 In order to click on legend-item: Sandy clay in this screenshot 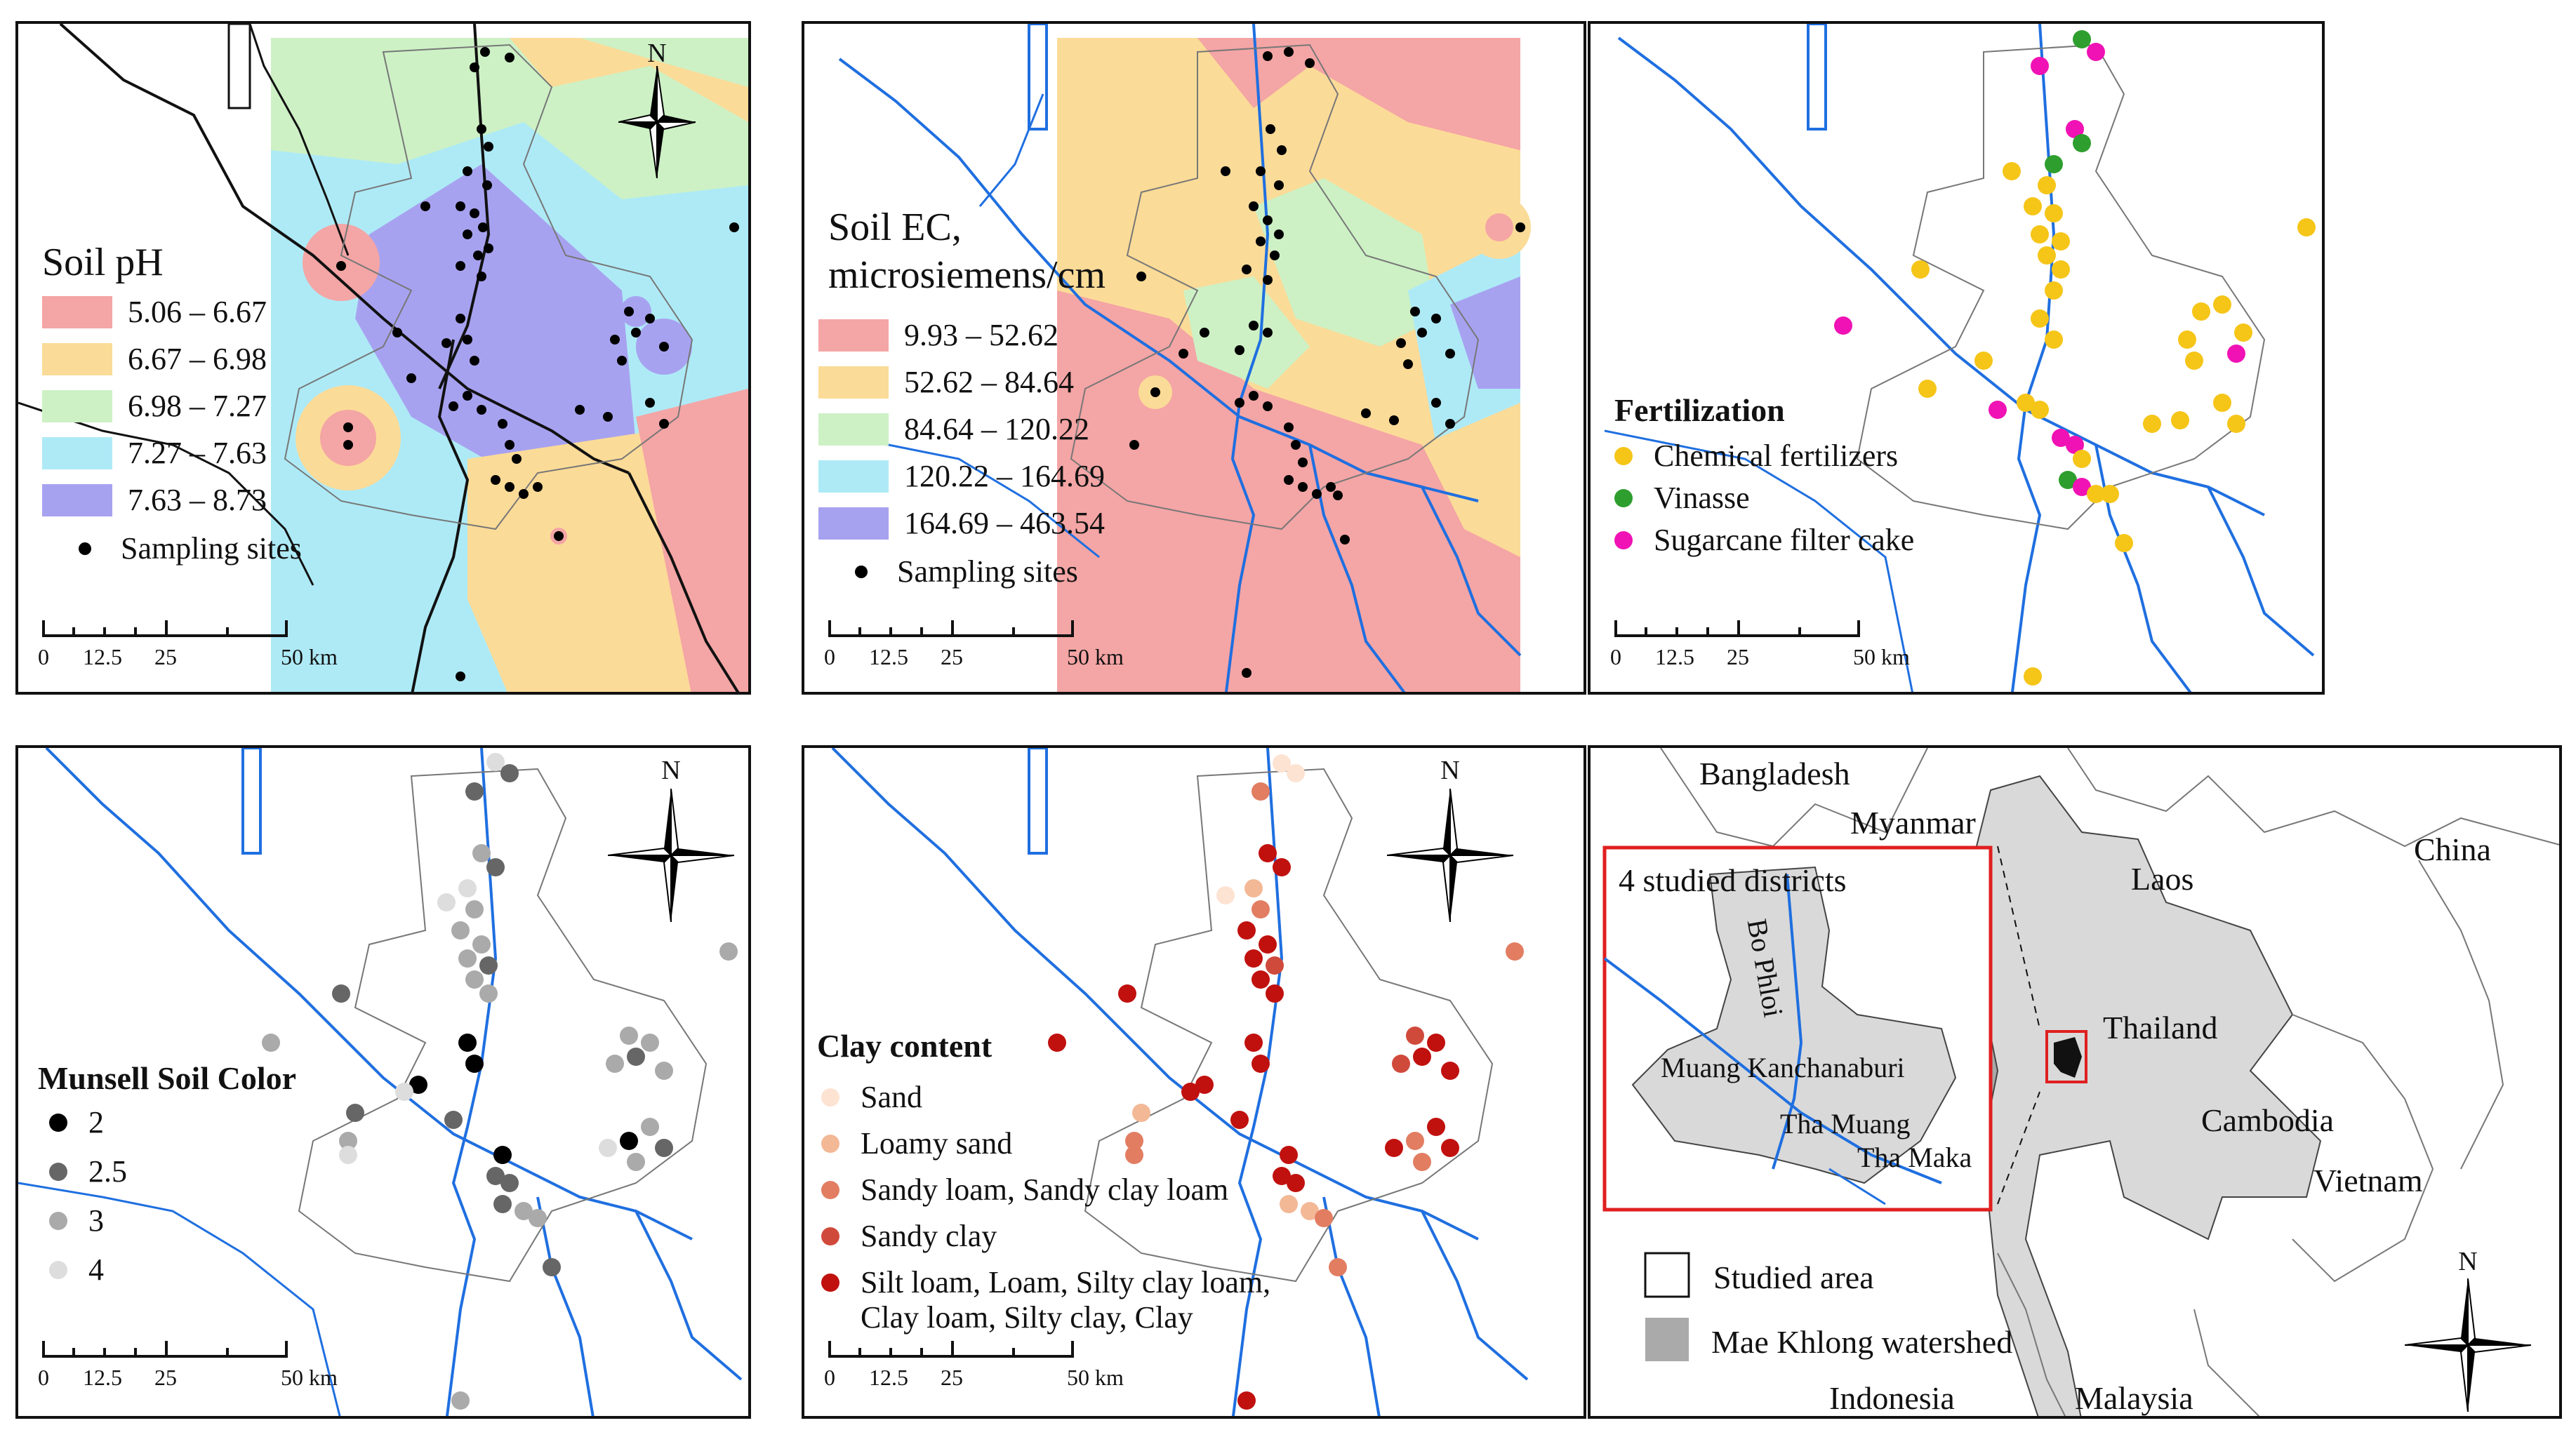, I will do `click(901, 1236)`.